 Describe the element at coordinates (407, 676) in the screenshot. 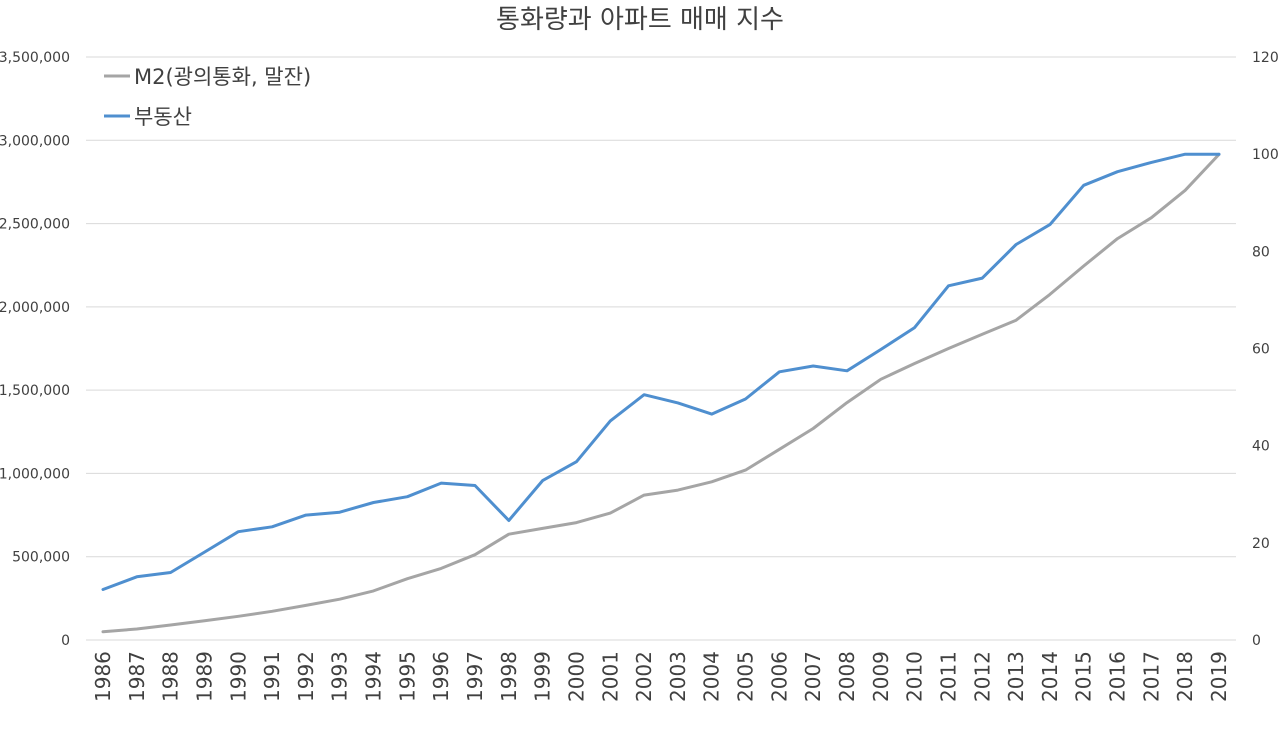

I see `x-tick-label: 1995` at that location.